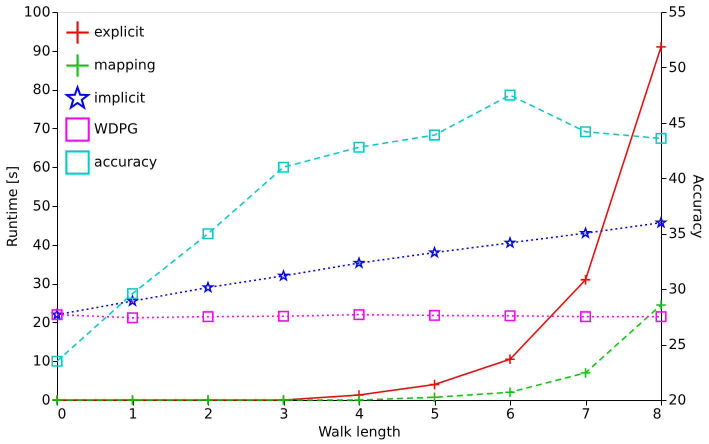 This screenshot has height=444, width=709. I want to click on x-tick-label: 7, so click(586, 414).